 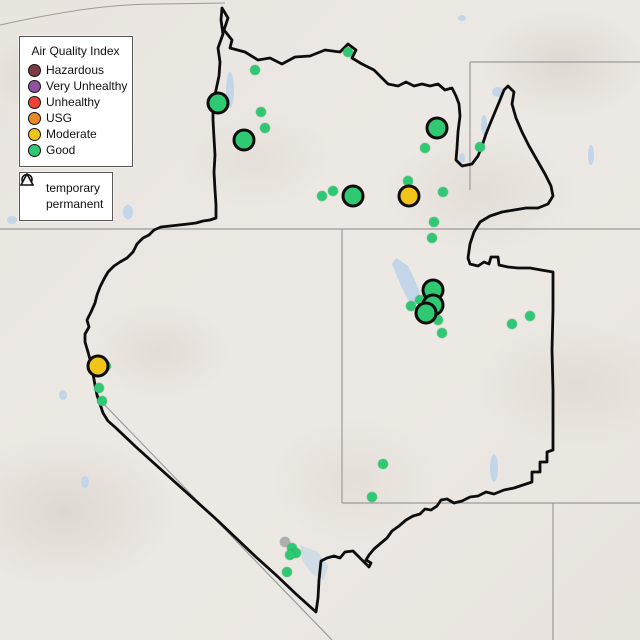 I want to click on aqi-legend-item-good: Good, so click(x=75, y=150).